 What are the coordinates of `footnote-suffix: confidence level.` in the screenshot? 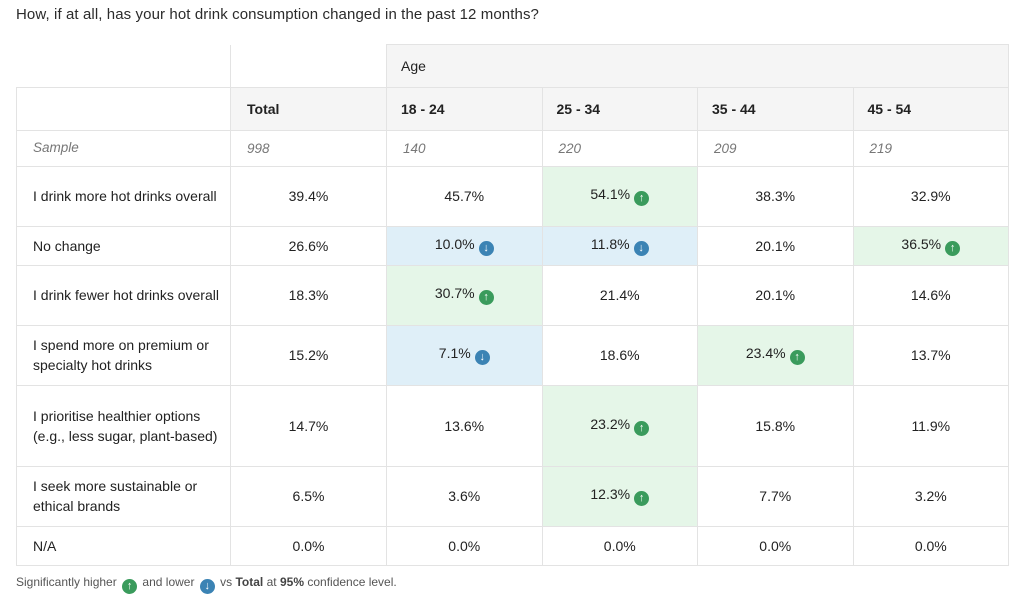 It's located at (352, 582).